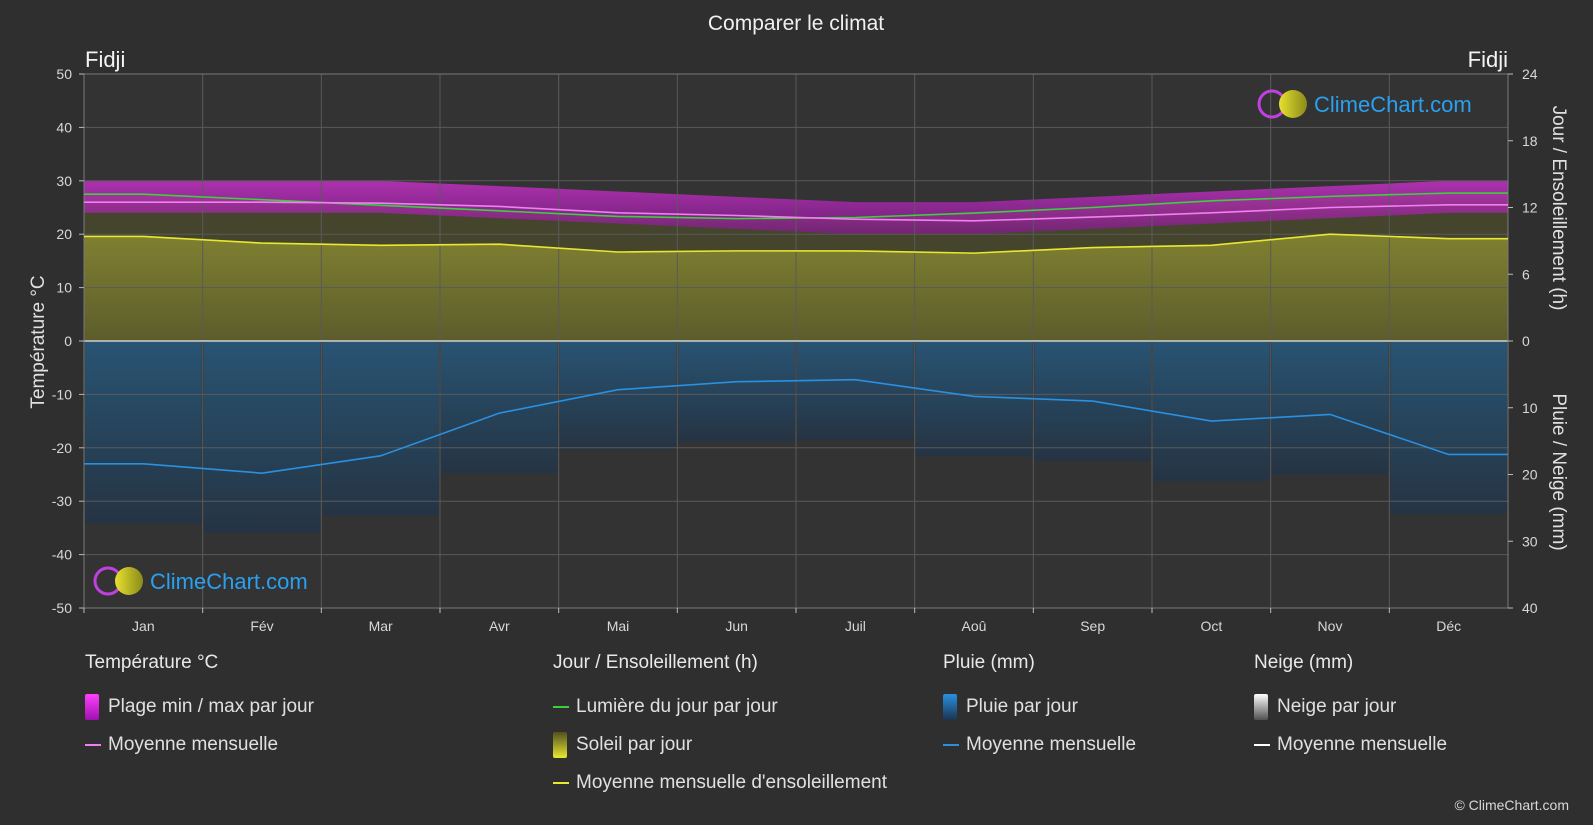 This screenshot has width=1593, height=825. I want to click on legend-label: Pluie par jour, so click(1022, 706).